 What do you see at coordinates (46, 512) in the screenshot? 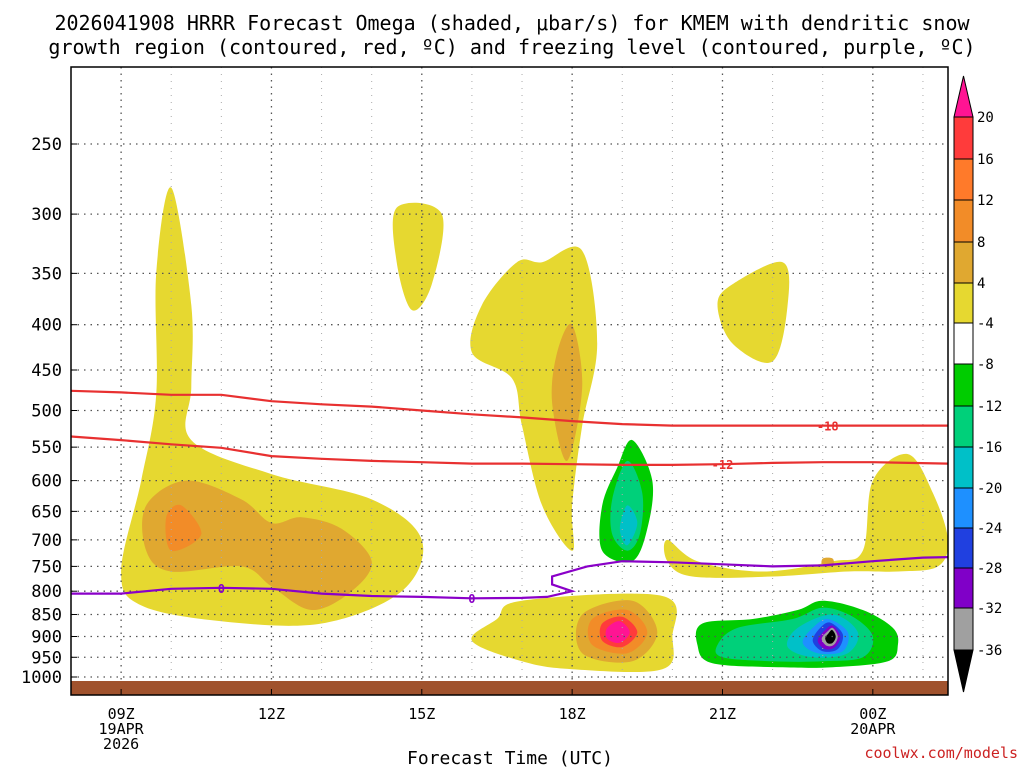
I see `y-tick-label: 650` at bounding box center [46, 512].